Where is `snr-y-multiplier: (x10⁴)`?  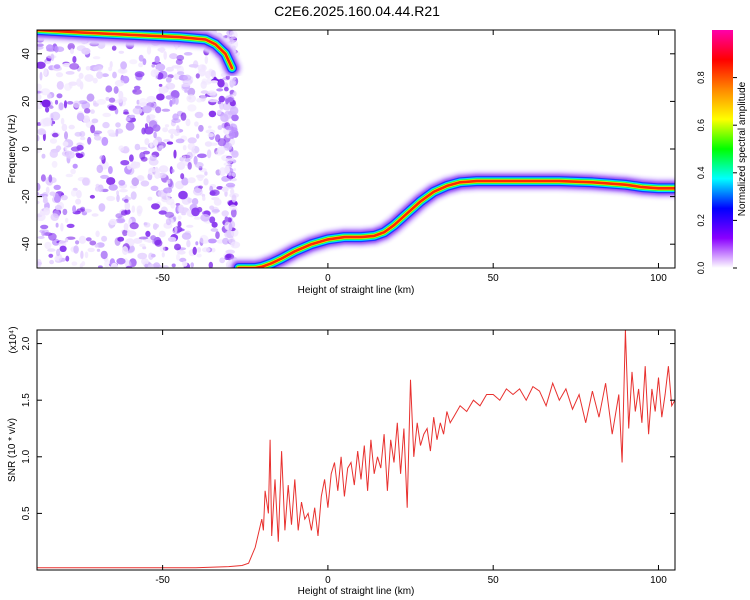 snr-y-multiplier: (x10⁴) is located at coordinates (13, 339).